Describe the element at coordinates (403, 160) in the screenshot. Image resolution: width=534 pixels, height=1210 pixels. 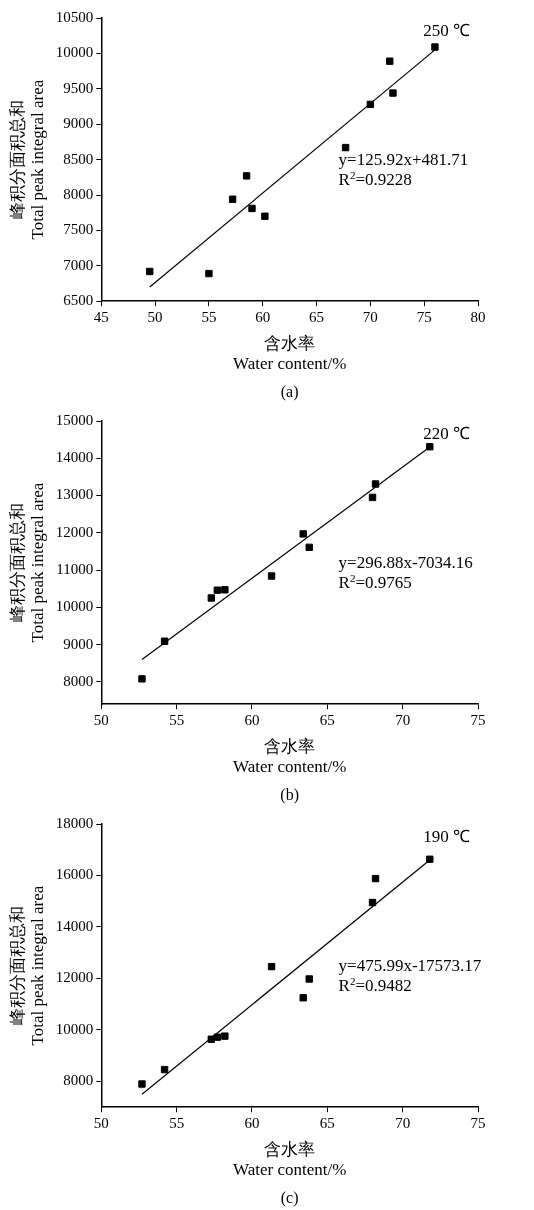
I see `annotation: y=125.92x+481.71` at that location.